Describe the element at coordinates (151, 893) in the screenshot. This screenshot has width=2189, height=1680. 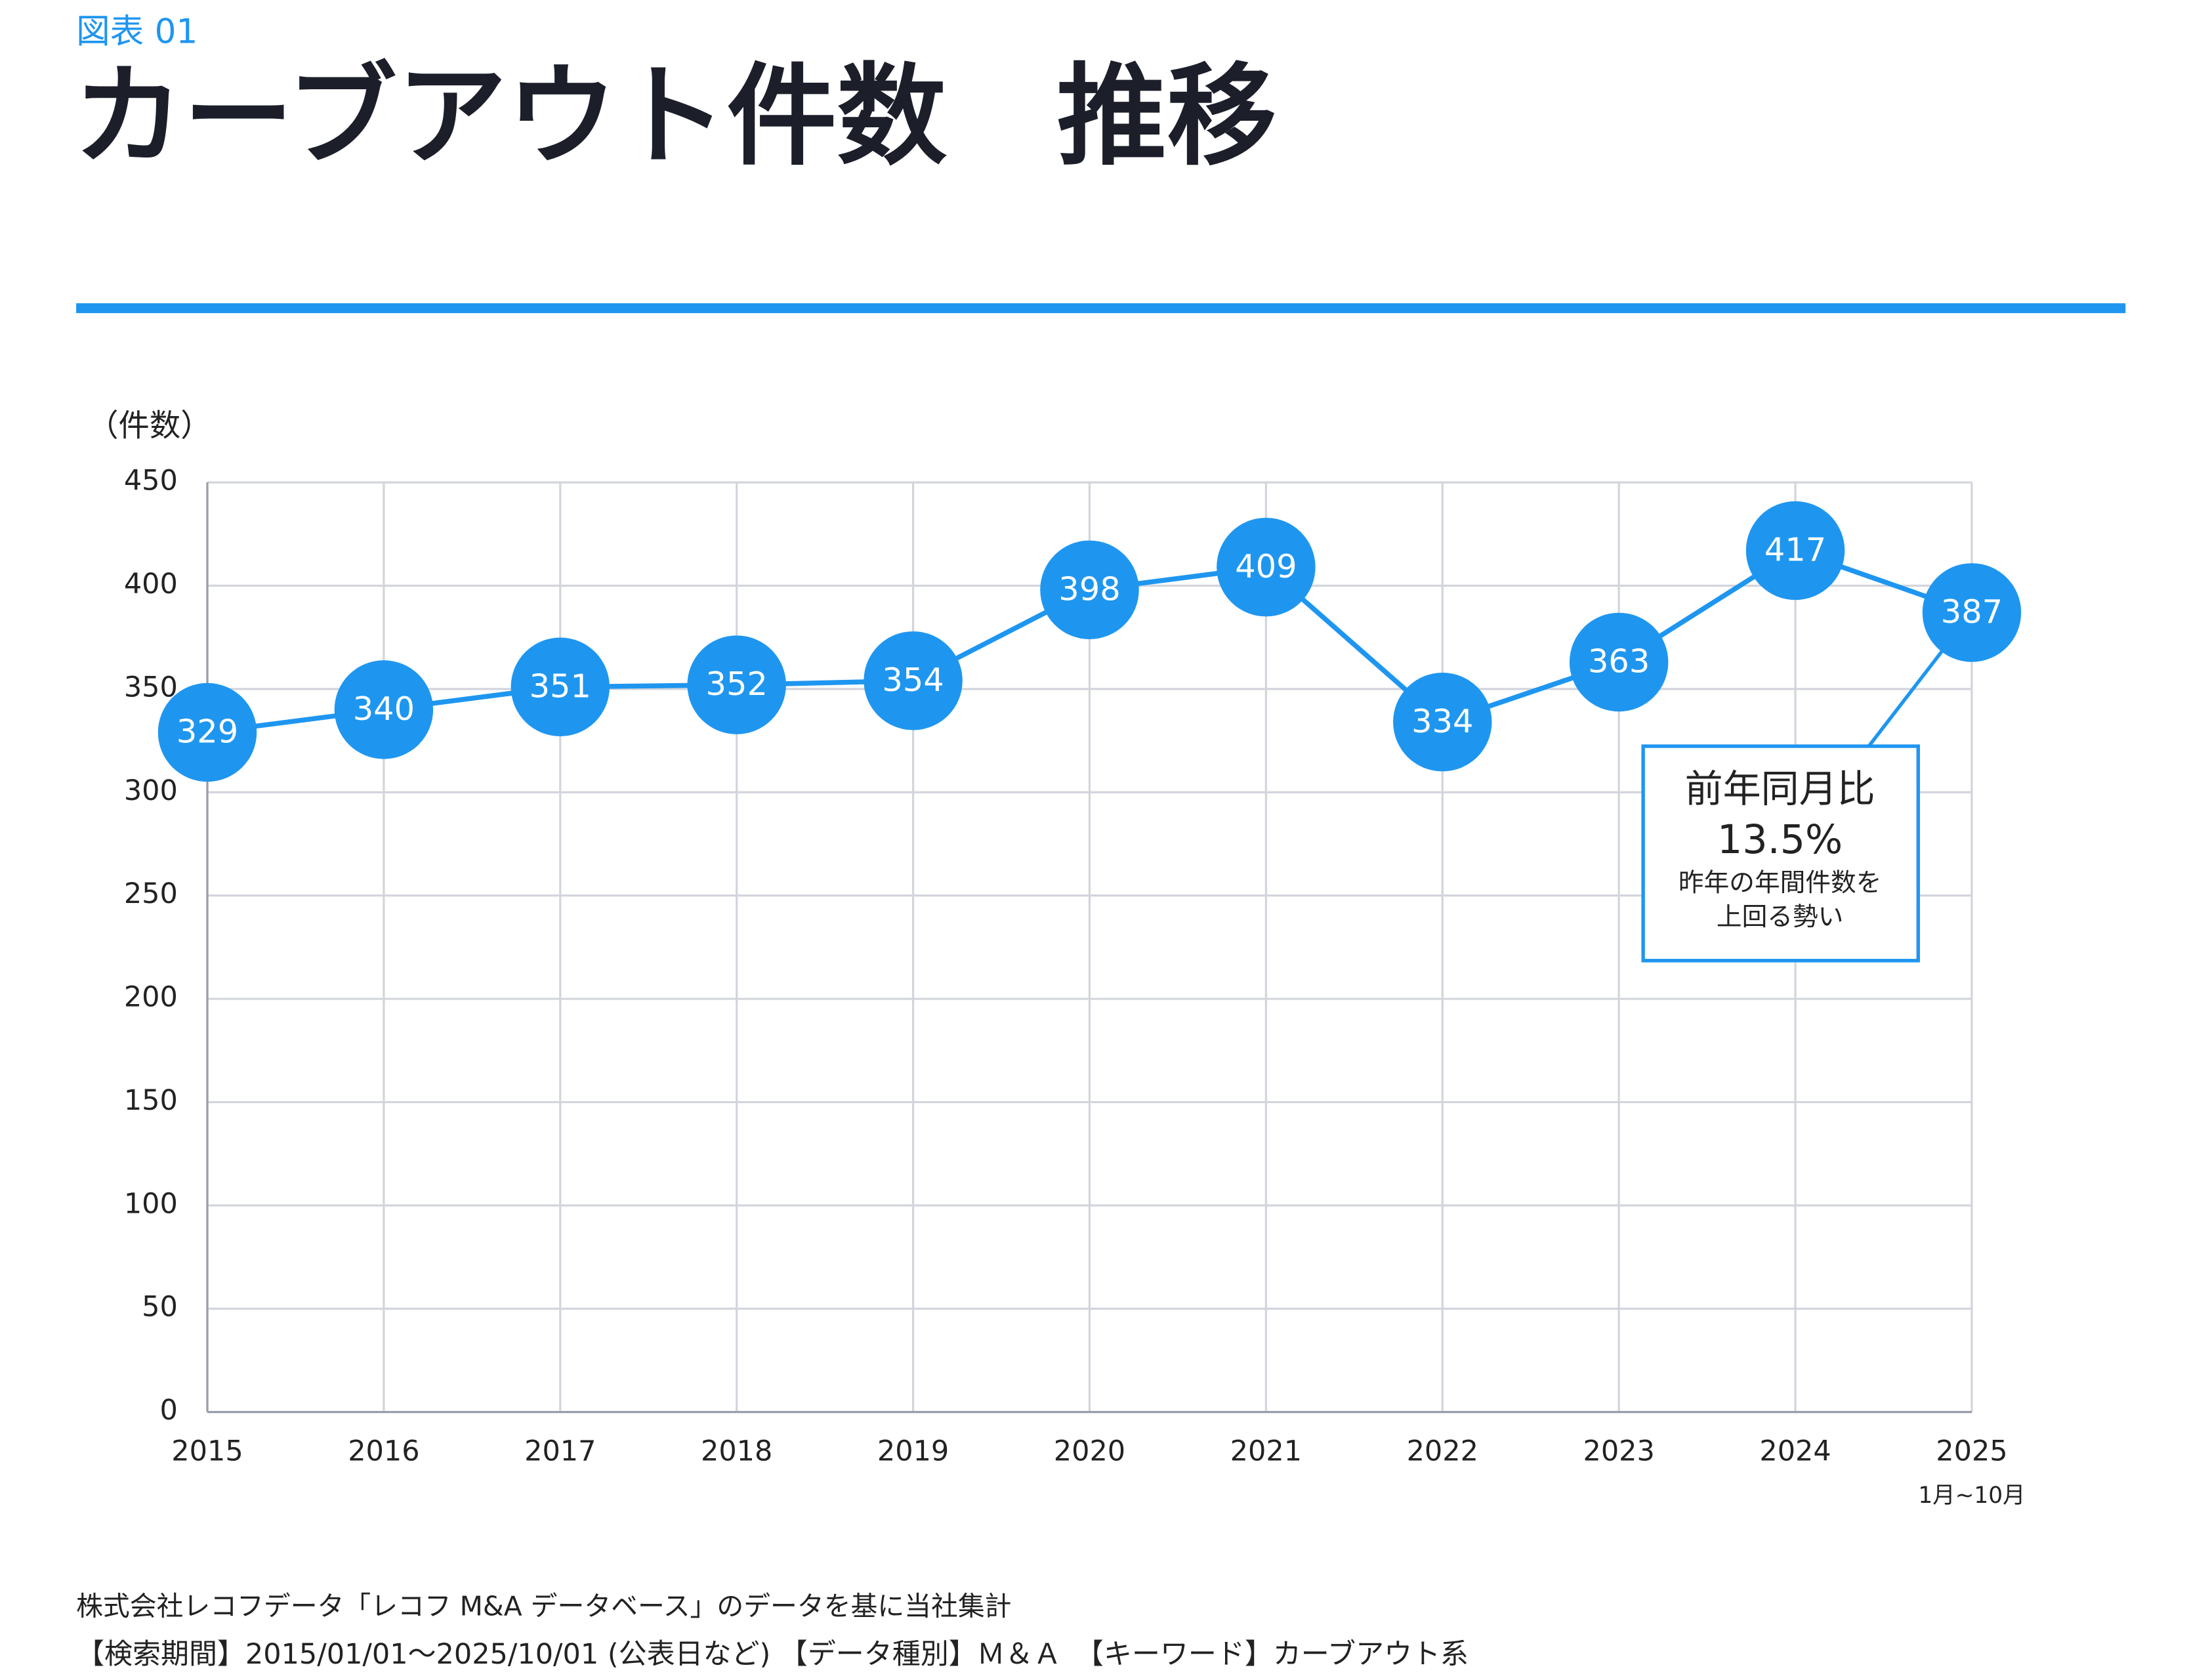
I see `y-tick-label: 250` at that location.